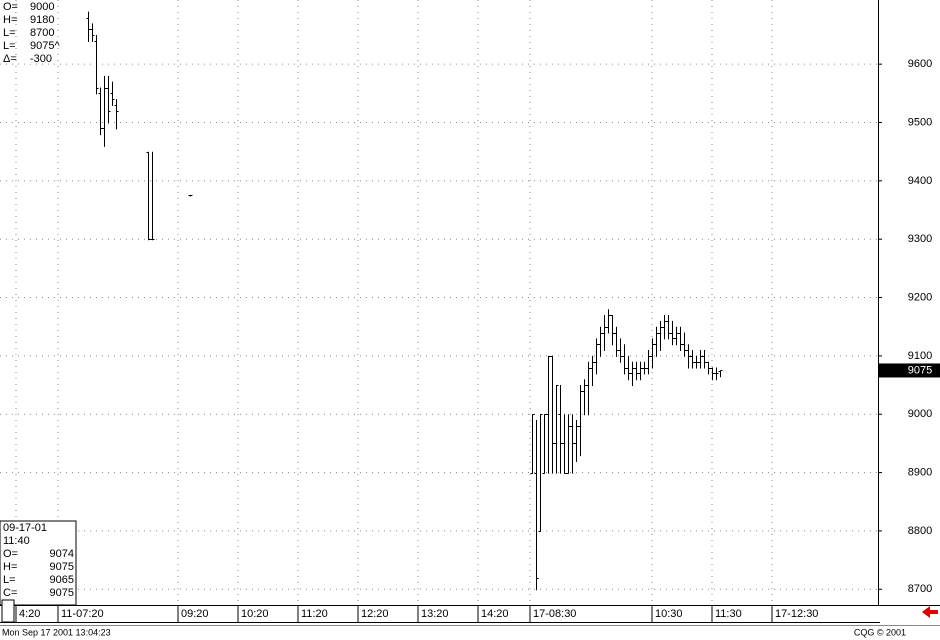  What do you see at coordinates (796, 614) in the screenshot?
I see `x-tick-label: 17-12:30` at bounding box center [796, 614].